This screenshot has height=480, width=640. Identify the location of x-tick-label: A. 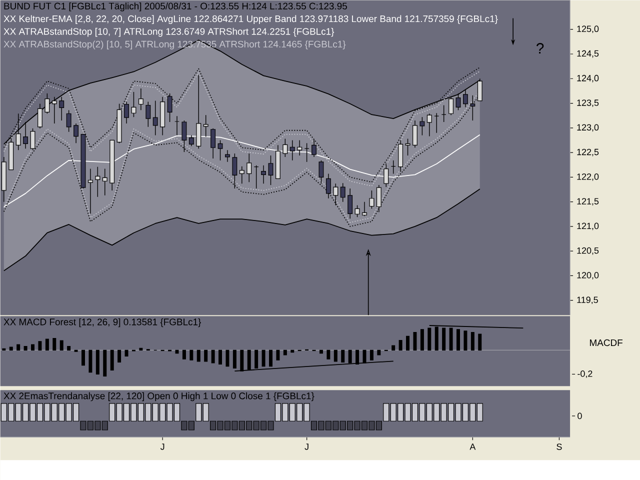
(473, 447).